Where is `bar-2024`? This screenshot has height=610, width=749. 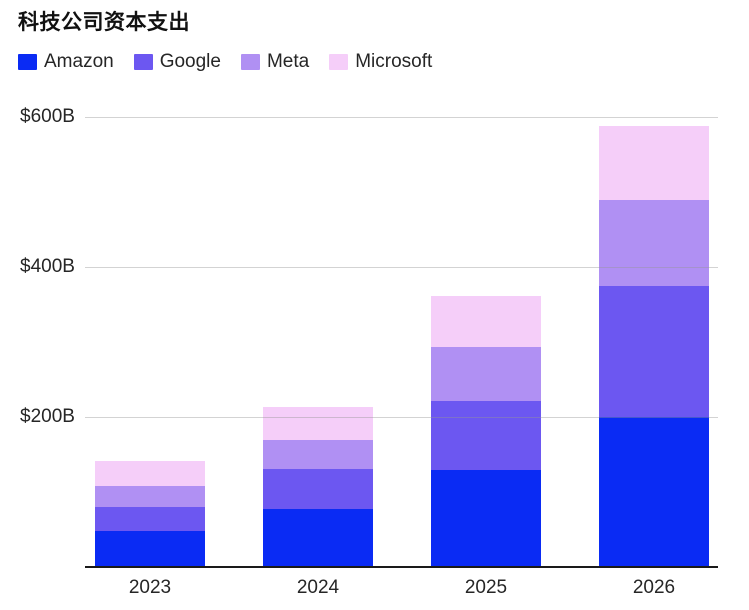 bar-2024 is located at coordinates (318, 486).